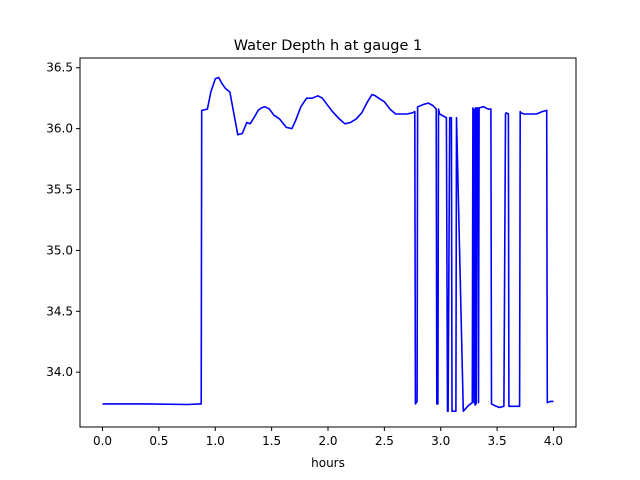 Image resolution: width=640 pixels, height=480 pixels. Describe the element at coordinates (102, 441) in the screenshot. I see `x-tick-label: 0.0` at that location.